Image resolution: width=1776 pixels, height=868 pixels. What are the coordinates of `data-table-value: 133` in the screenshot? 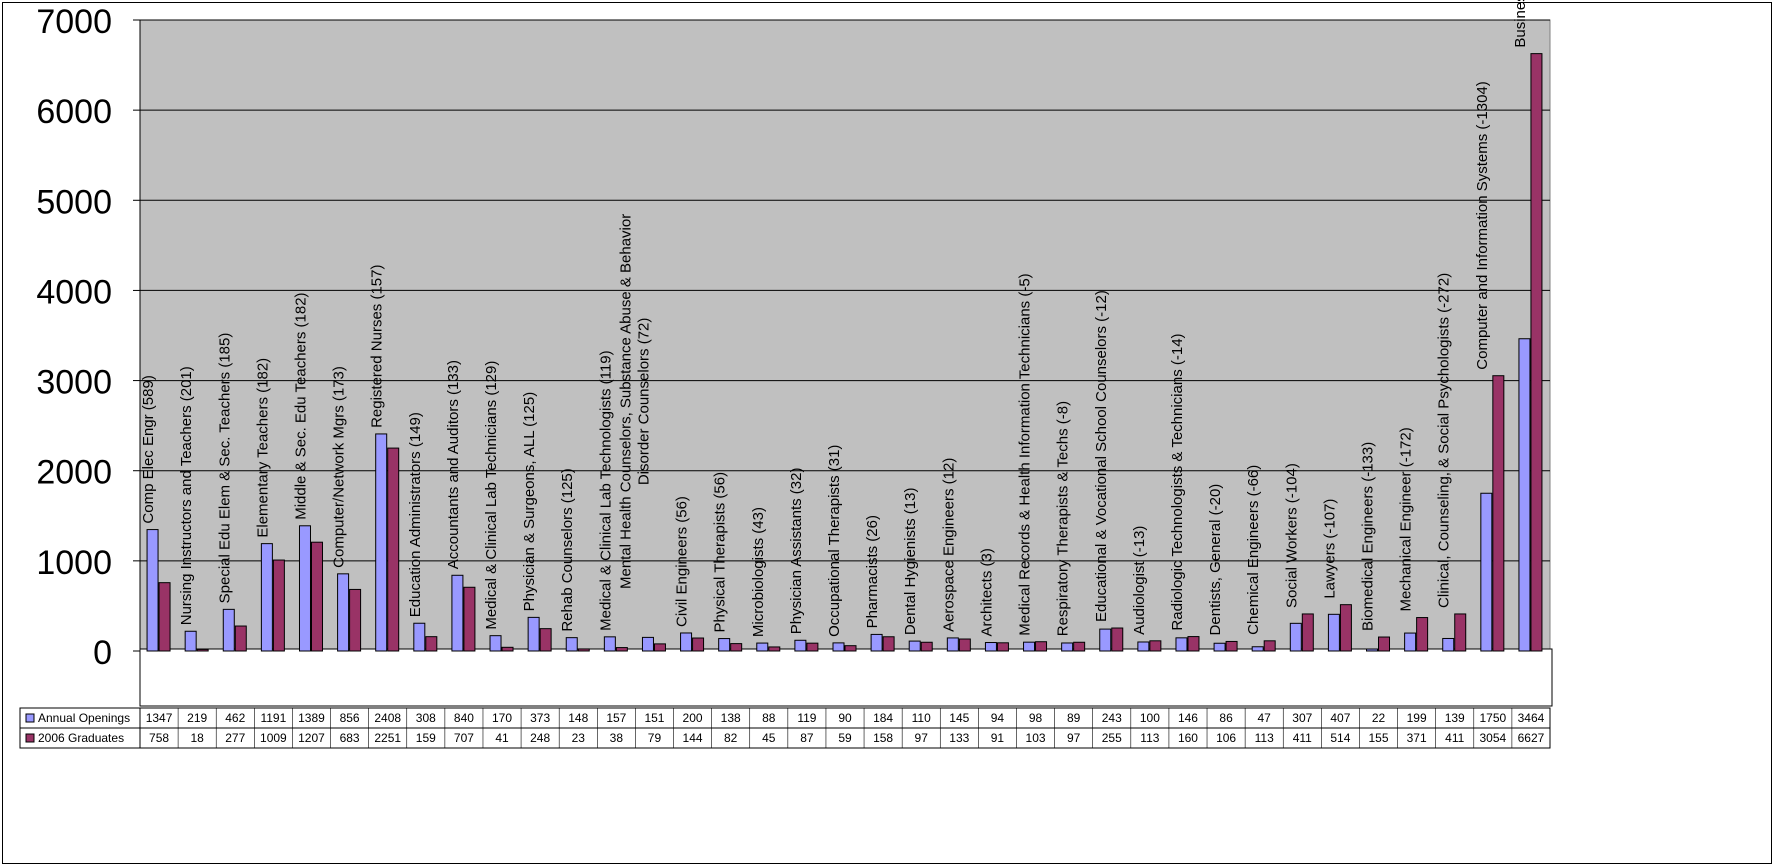 It's located at (959, 738).